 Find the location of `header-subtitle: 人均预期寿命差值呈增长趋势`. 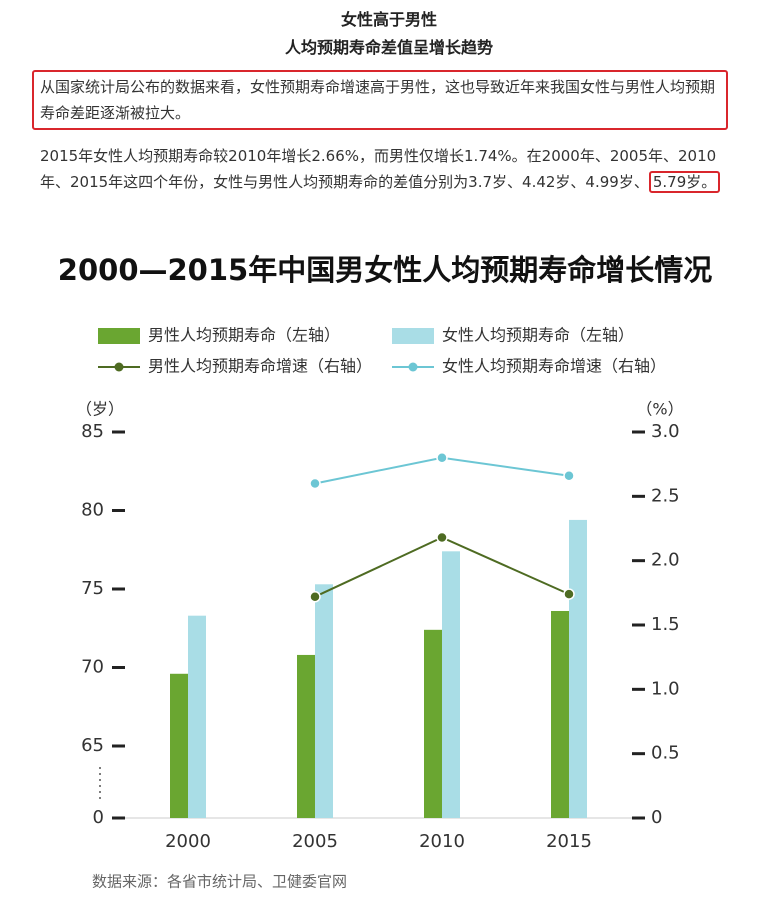

header-subtitle: 人均预期寿命差值呈增长趋势 is located at coordinates (388, 47).